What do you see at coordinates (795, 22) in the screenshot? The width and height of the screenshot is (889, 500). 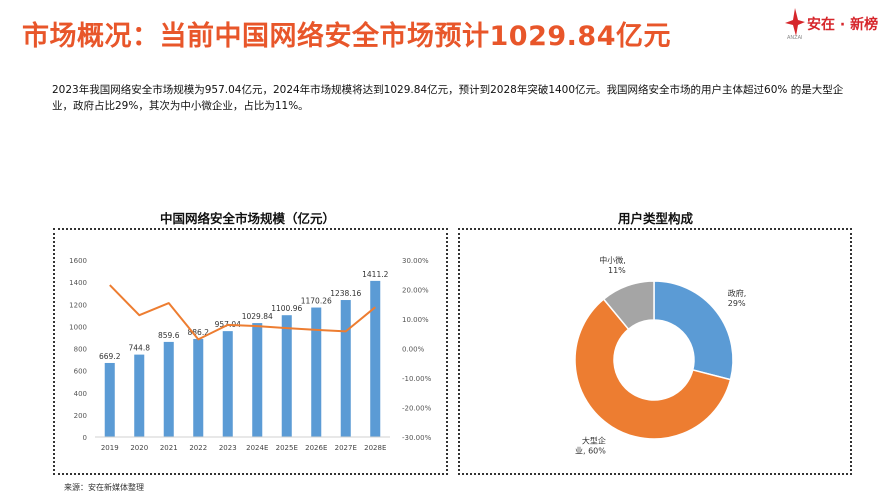 I see `star-logo-icon` at bounding box center [795, 22].